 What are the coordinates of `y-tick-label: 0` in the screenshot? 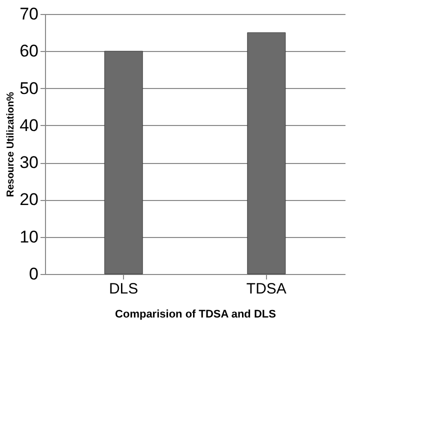 It's located at (33, 274).